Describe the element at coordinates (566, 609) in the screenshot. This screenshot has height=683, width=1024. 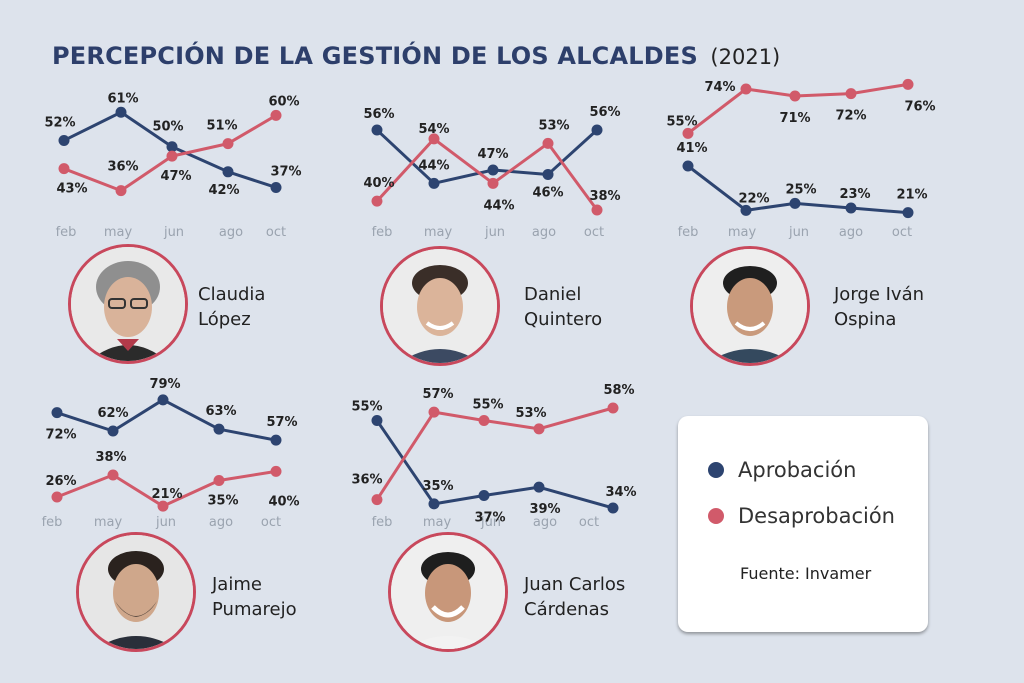
I see `last-name: Cárdenas` at that location.